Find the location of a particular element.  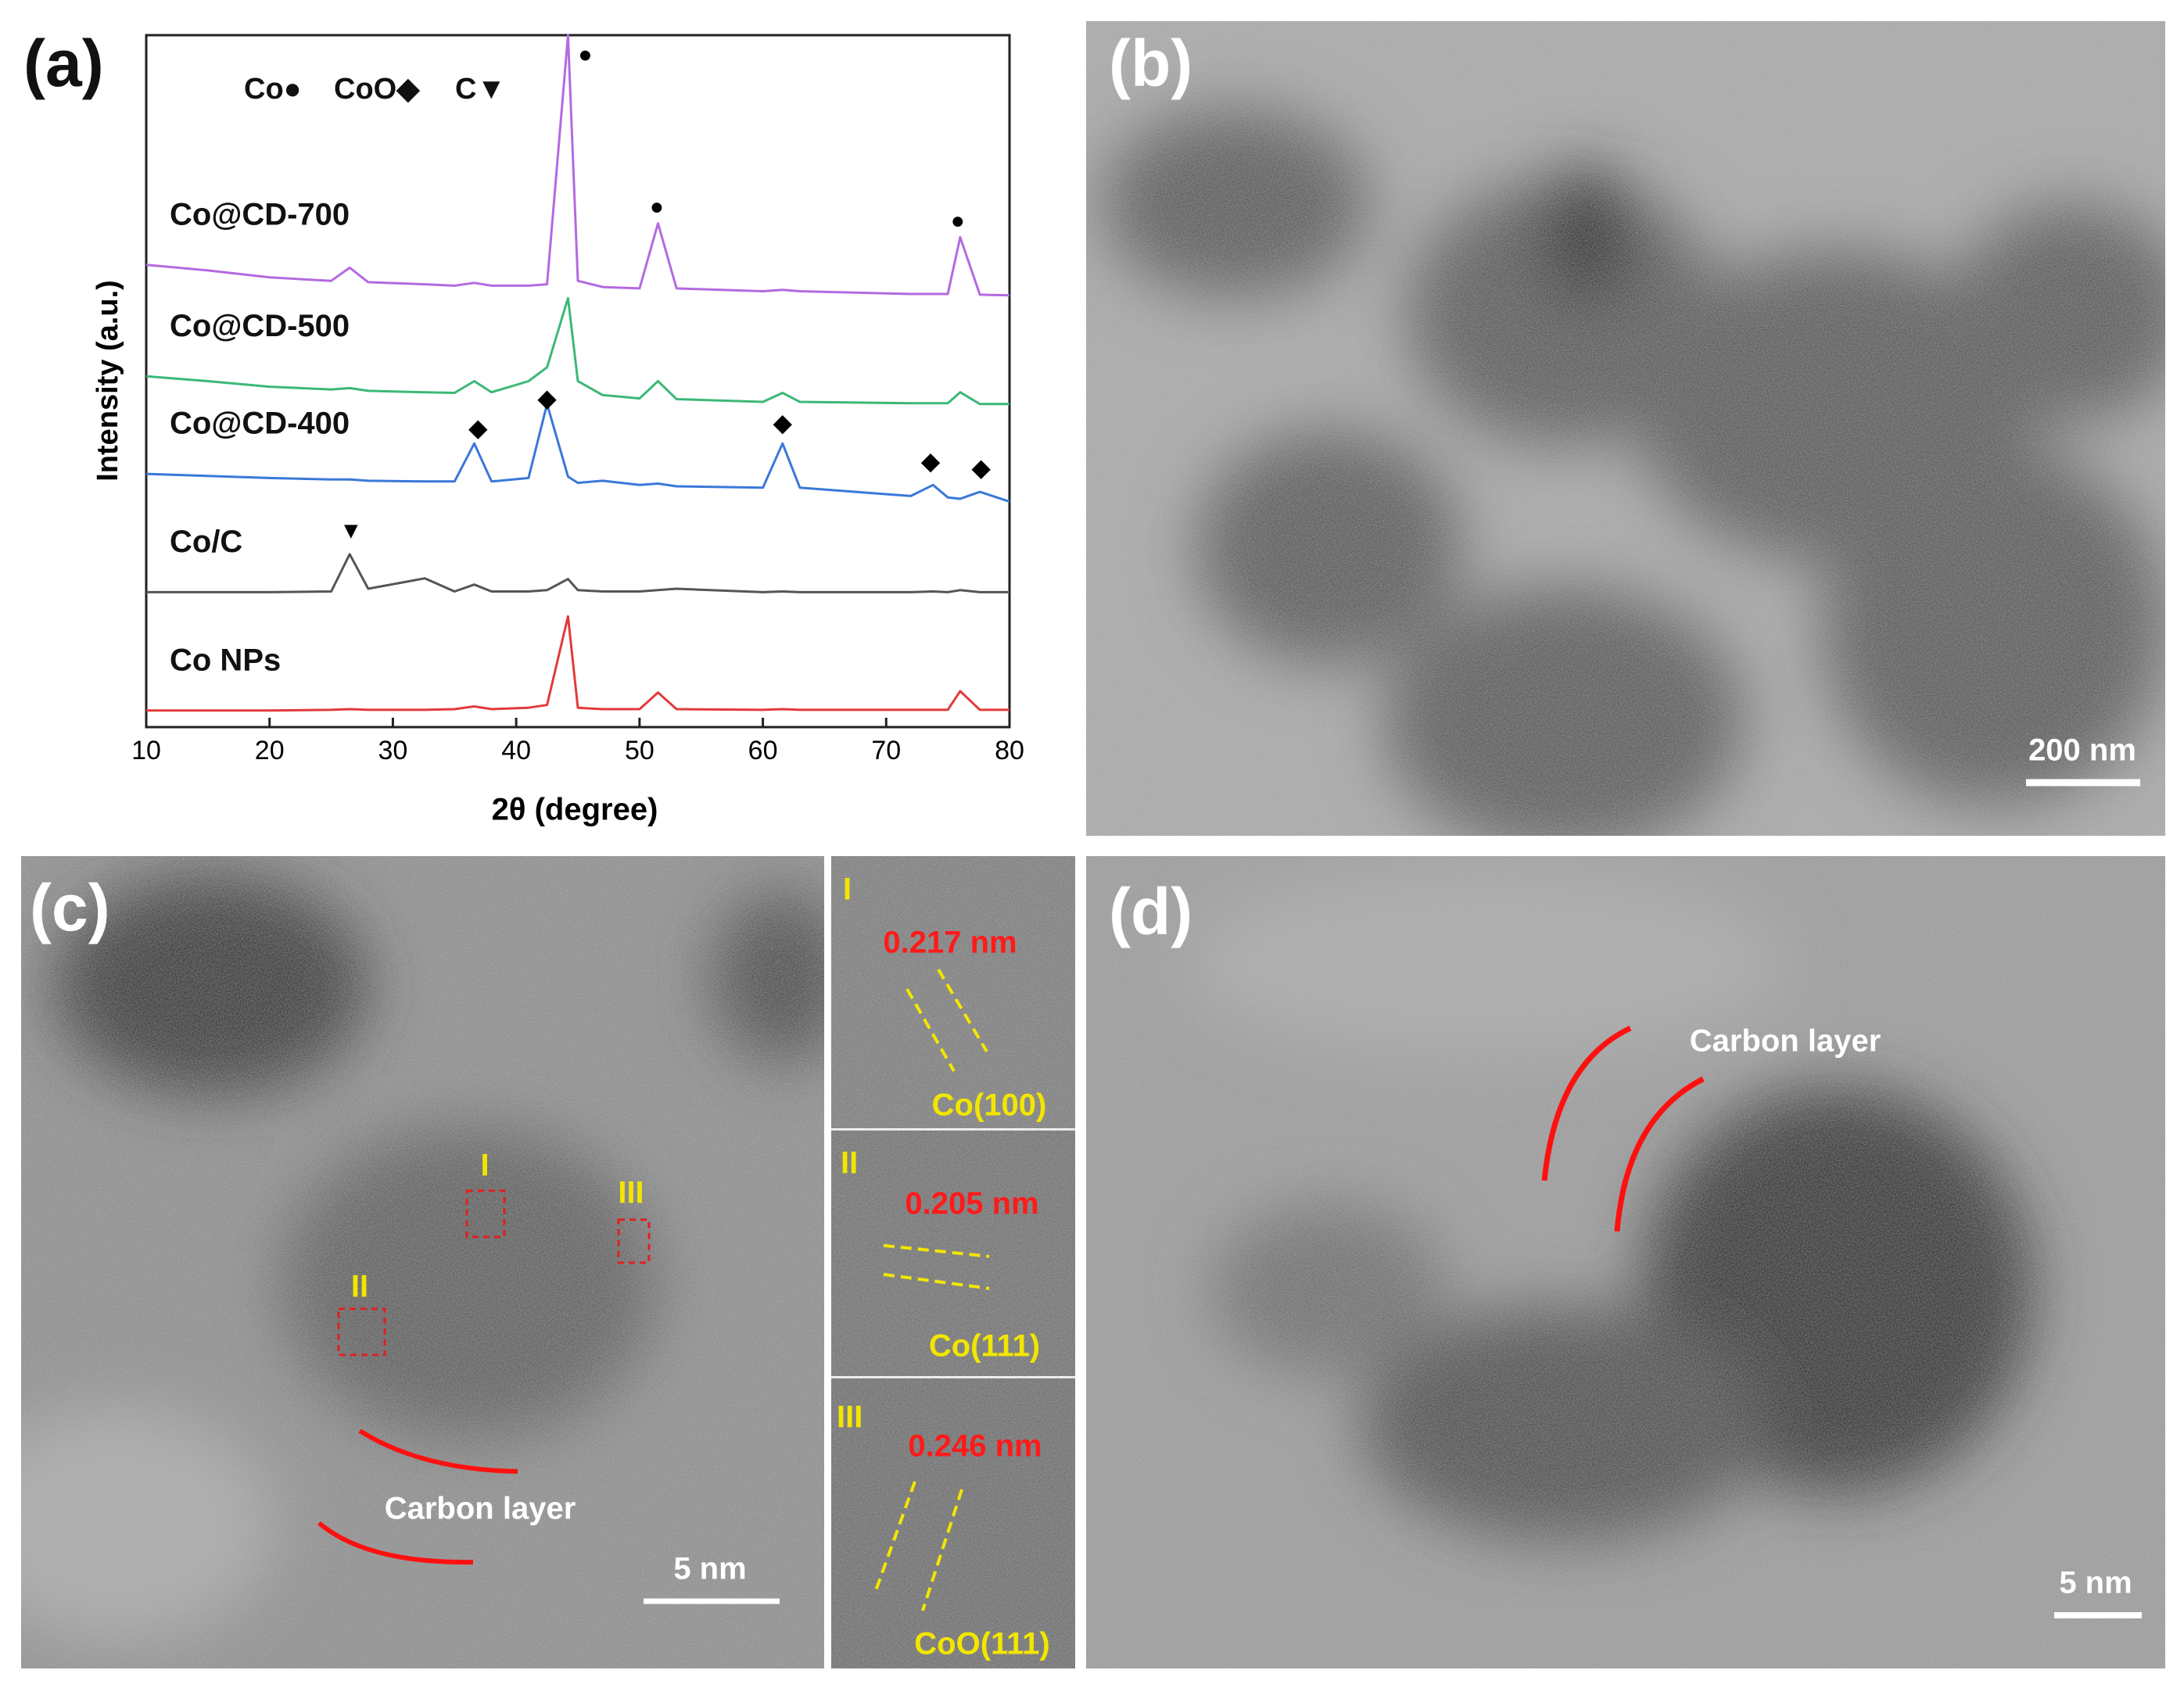

x-tick-label: 50 is located at coordinates (639, 750).